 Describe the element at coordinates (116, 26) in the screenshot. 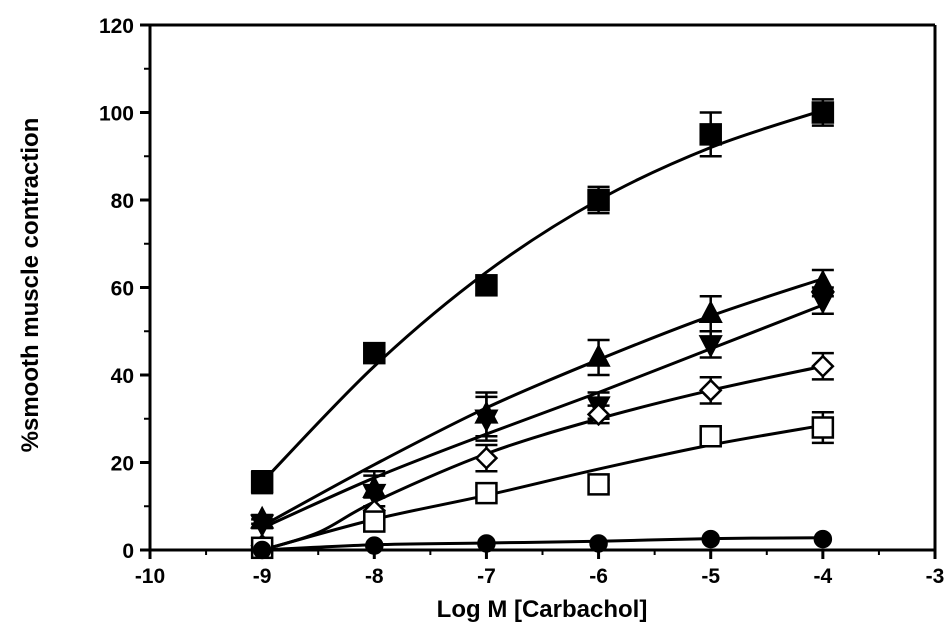

I see `y-tick-label: 120` at that location.